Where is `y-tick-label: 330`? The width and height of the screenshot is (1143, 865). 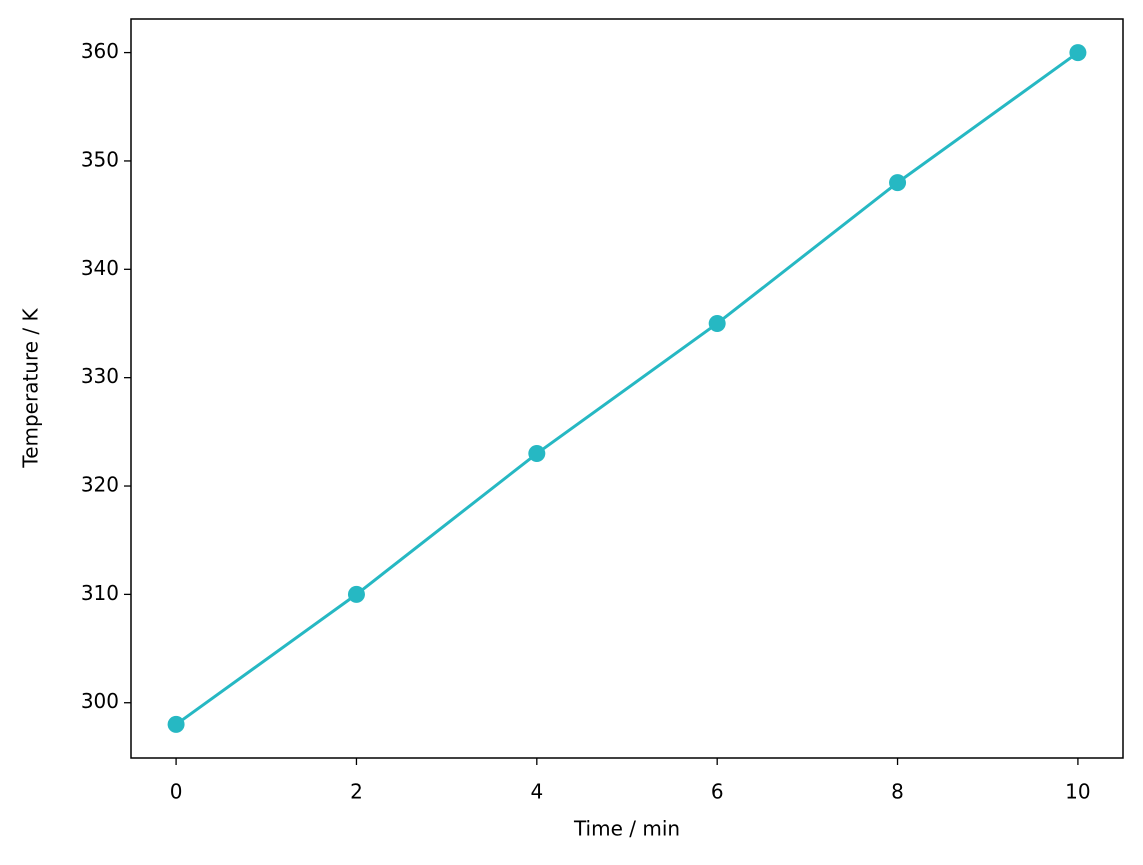 y-tick-label: 330 is located at coordinates (100, 376).